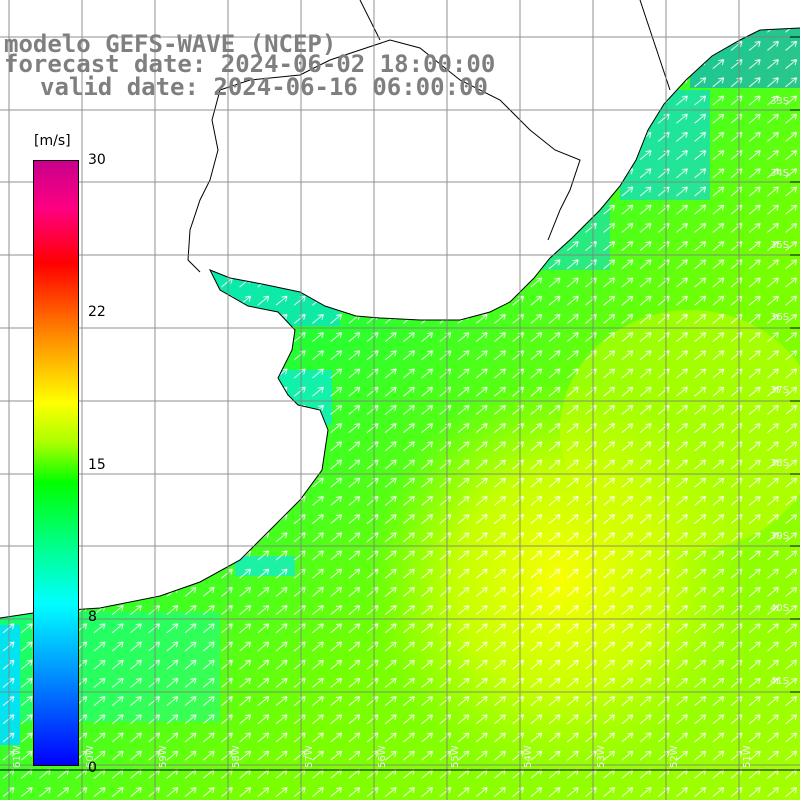 This screenshot has width=800, height=800. What do you see at coordinates (17, 756) in the screenshot?
I see `lon-label-61w: 61W` at bounding box center [17, 756].